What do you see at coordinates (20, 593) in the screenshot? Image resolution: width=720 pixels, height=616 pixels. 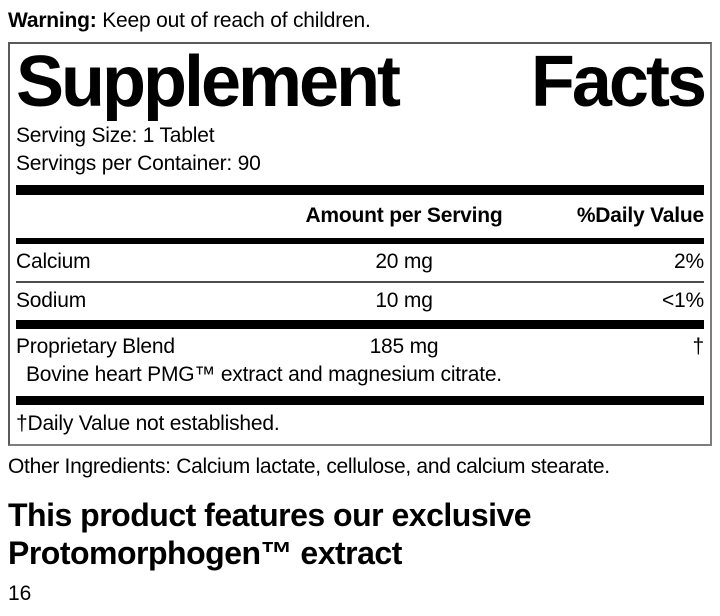 I see `page-number: 16` at bounding box center [20, 593].